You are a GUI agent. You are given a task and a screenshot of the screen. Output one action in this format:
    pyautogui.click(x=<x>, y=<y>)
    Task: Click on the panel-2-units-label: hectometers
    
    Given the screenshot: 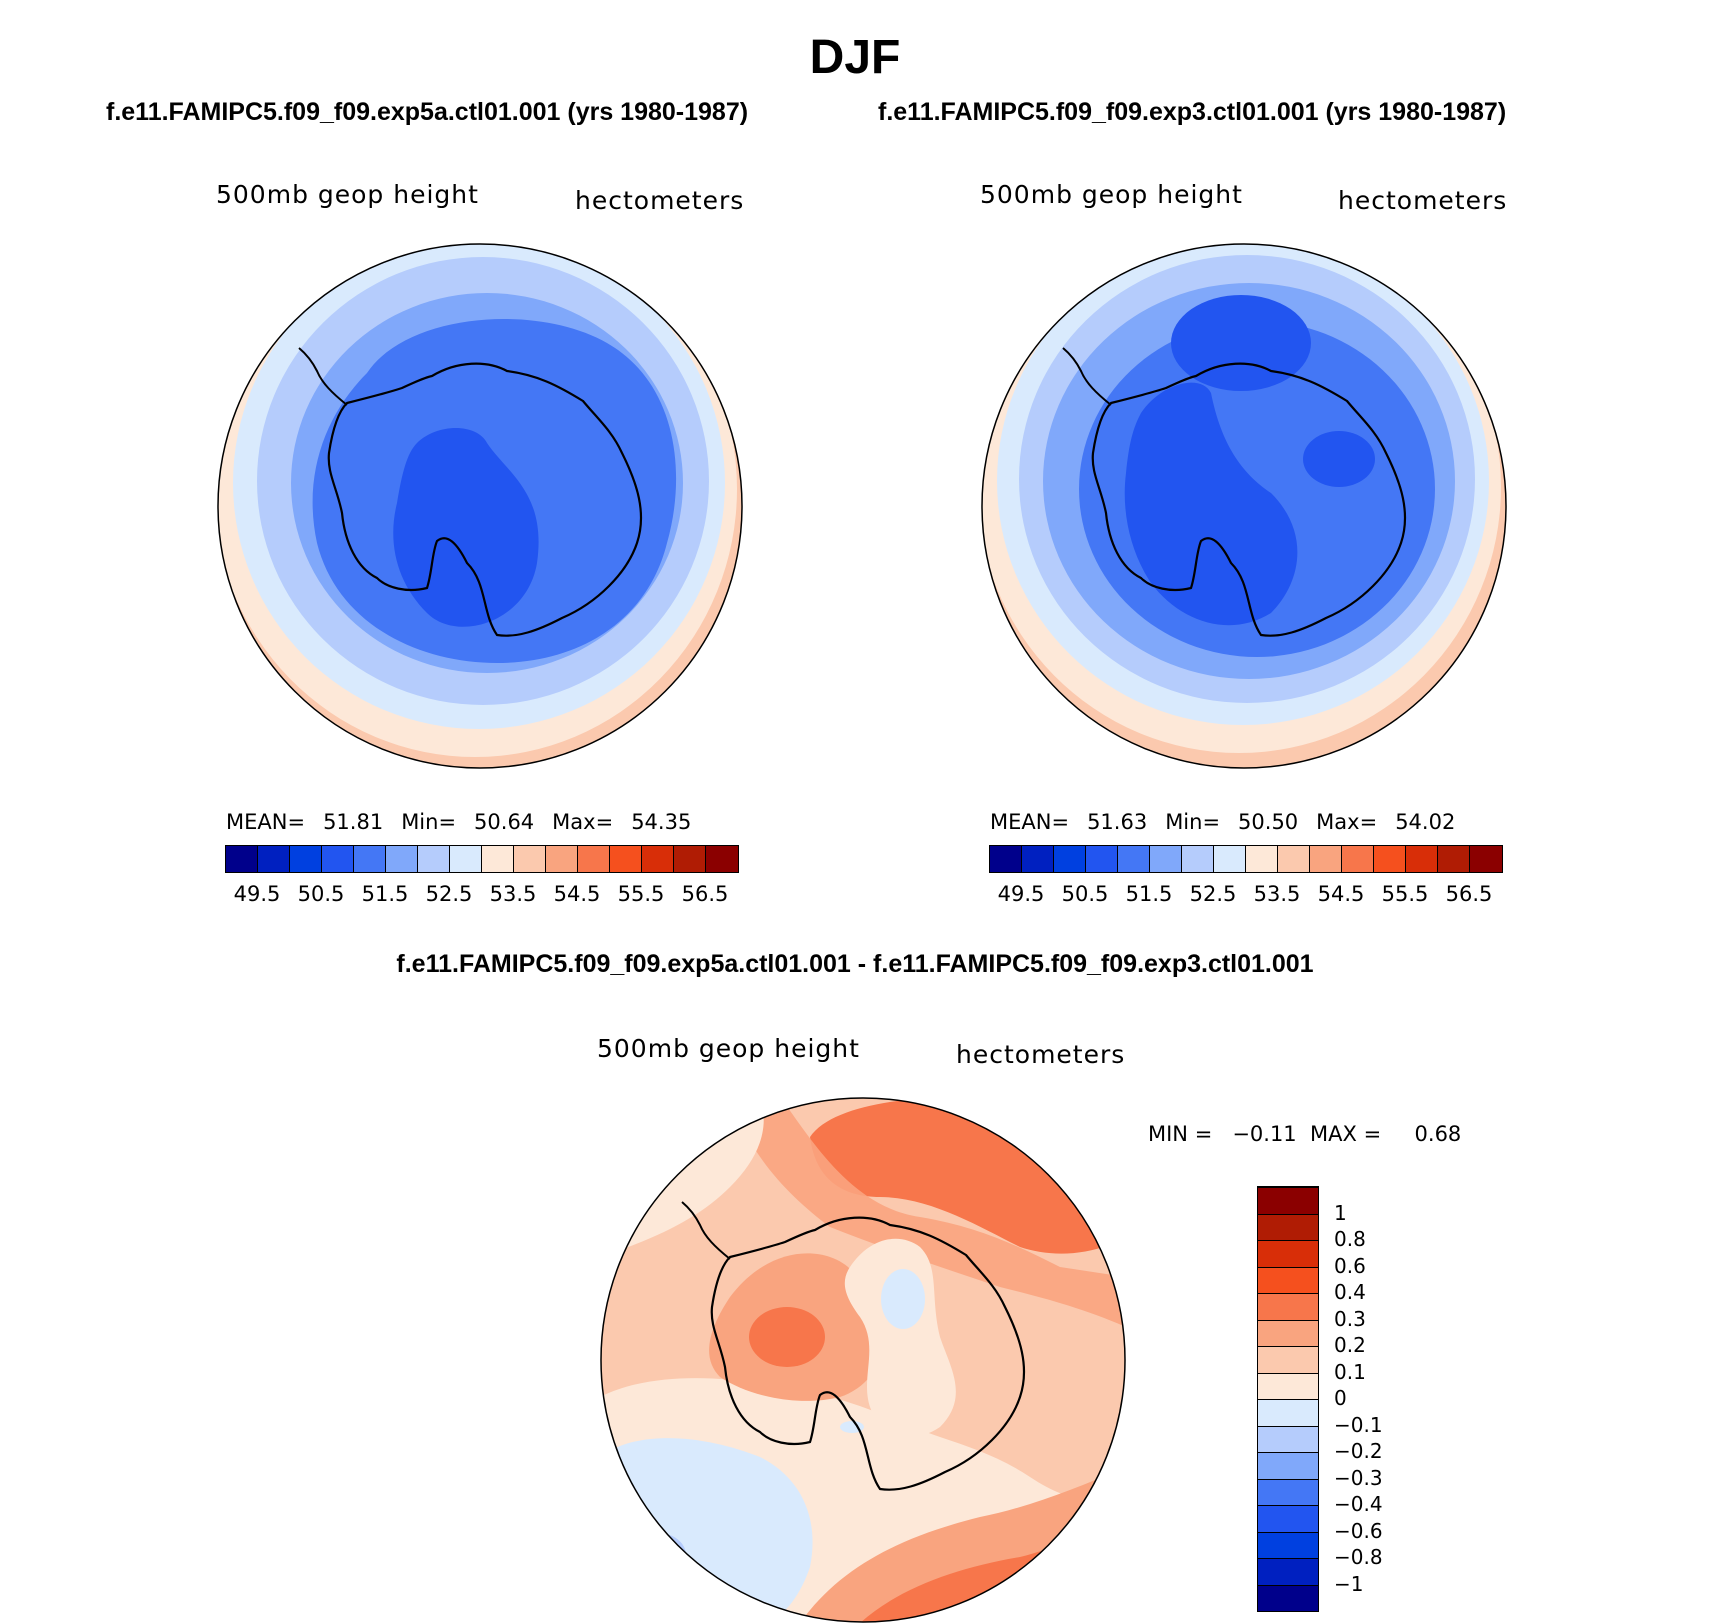 What is the action you would take?
    pyautogui.click(x=1423, y=200)
    